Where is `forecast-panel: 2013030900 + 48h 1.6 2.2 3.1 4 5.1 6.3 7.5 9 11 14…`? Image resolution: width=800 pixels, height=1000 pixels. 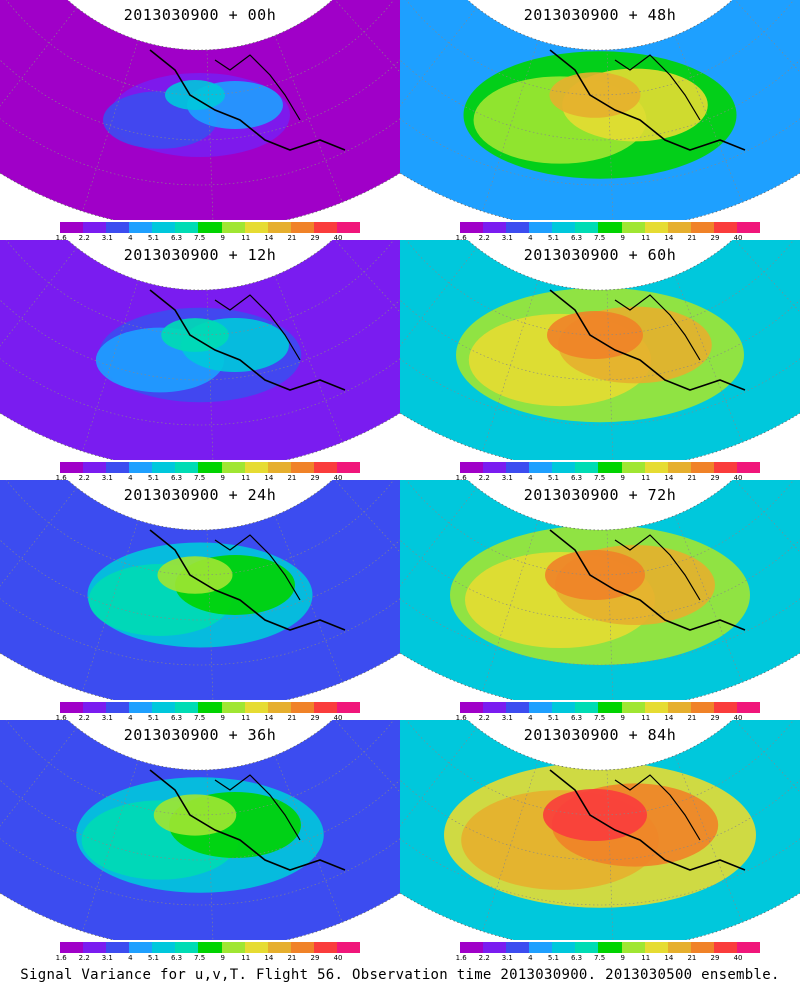
forecast-panel: 2013030900 + 48h 1.6 2.2 3.1 4 5.1 6.3 7.5 9 11 14… is located at coordinates (600, 121).